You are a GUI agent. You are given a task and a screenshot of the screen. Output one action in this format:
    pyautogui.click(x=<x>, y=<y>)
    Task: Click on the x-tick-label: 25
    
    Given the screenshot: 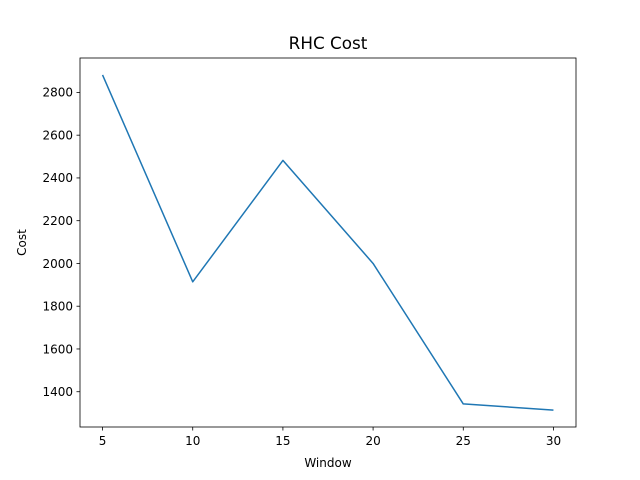 What is the action you would take?
    pyautogui.click(x=463, y=441)
    